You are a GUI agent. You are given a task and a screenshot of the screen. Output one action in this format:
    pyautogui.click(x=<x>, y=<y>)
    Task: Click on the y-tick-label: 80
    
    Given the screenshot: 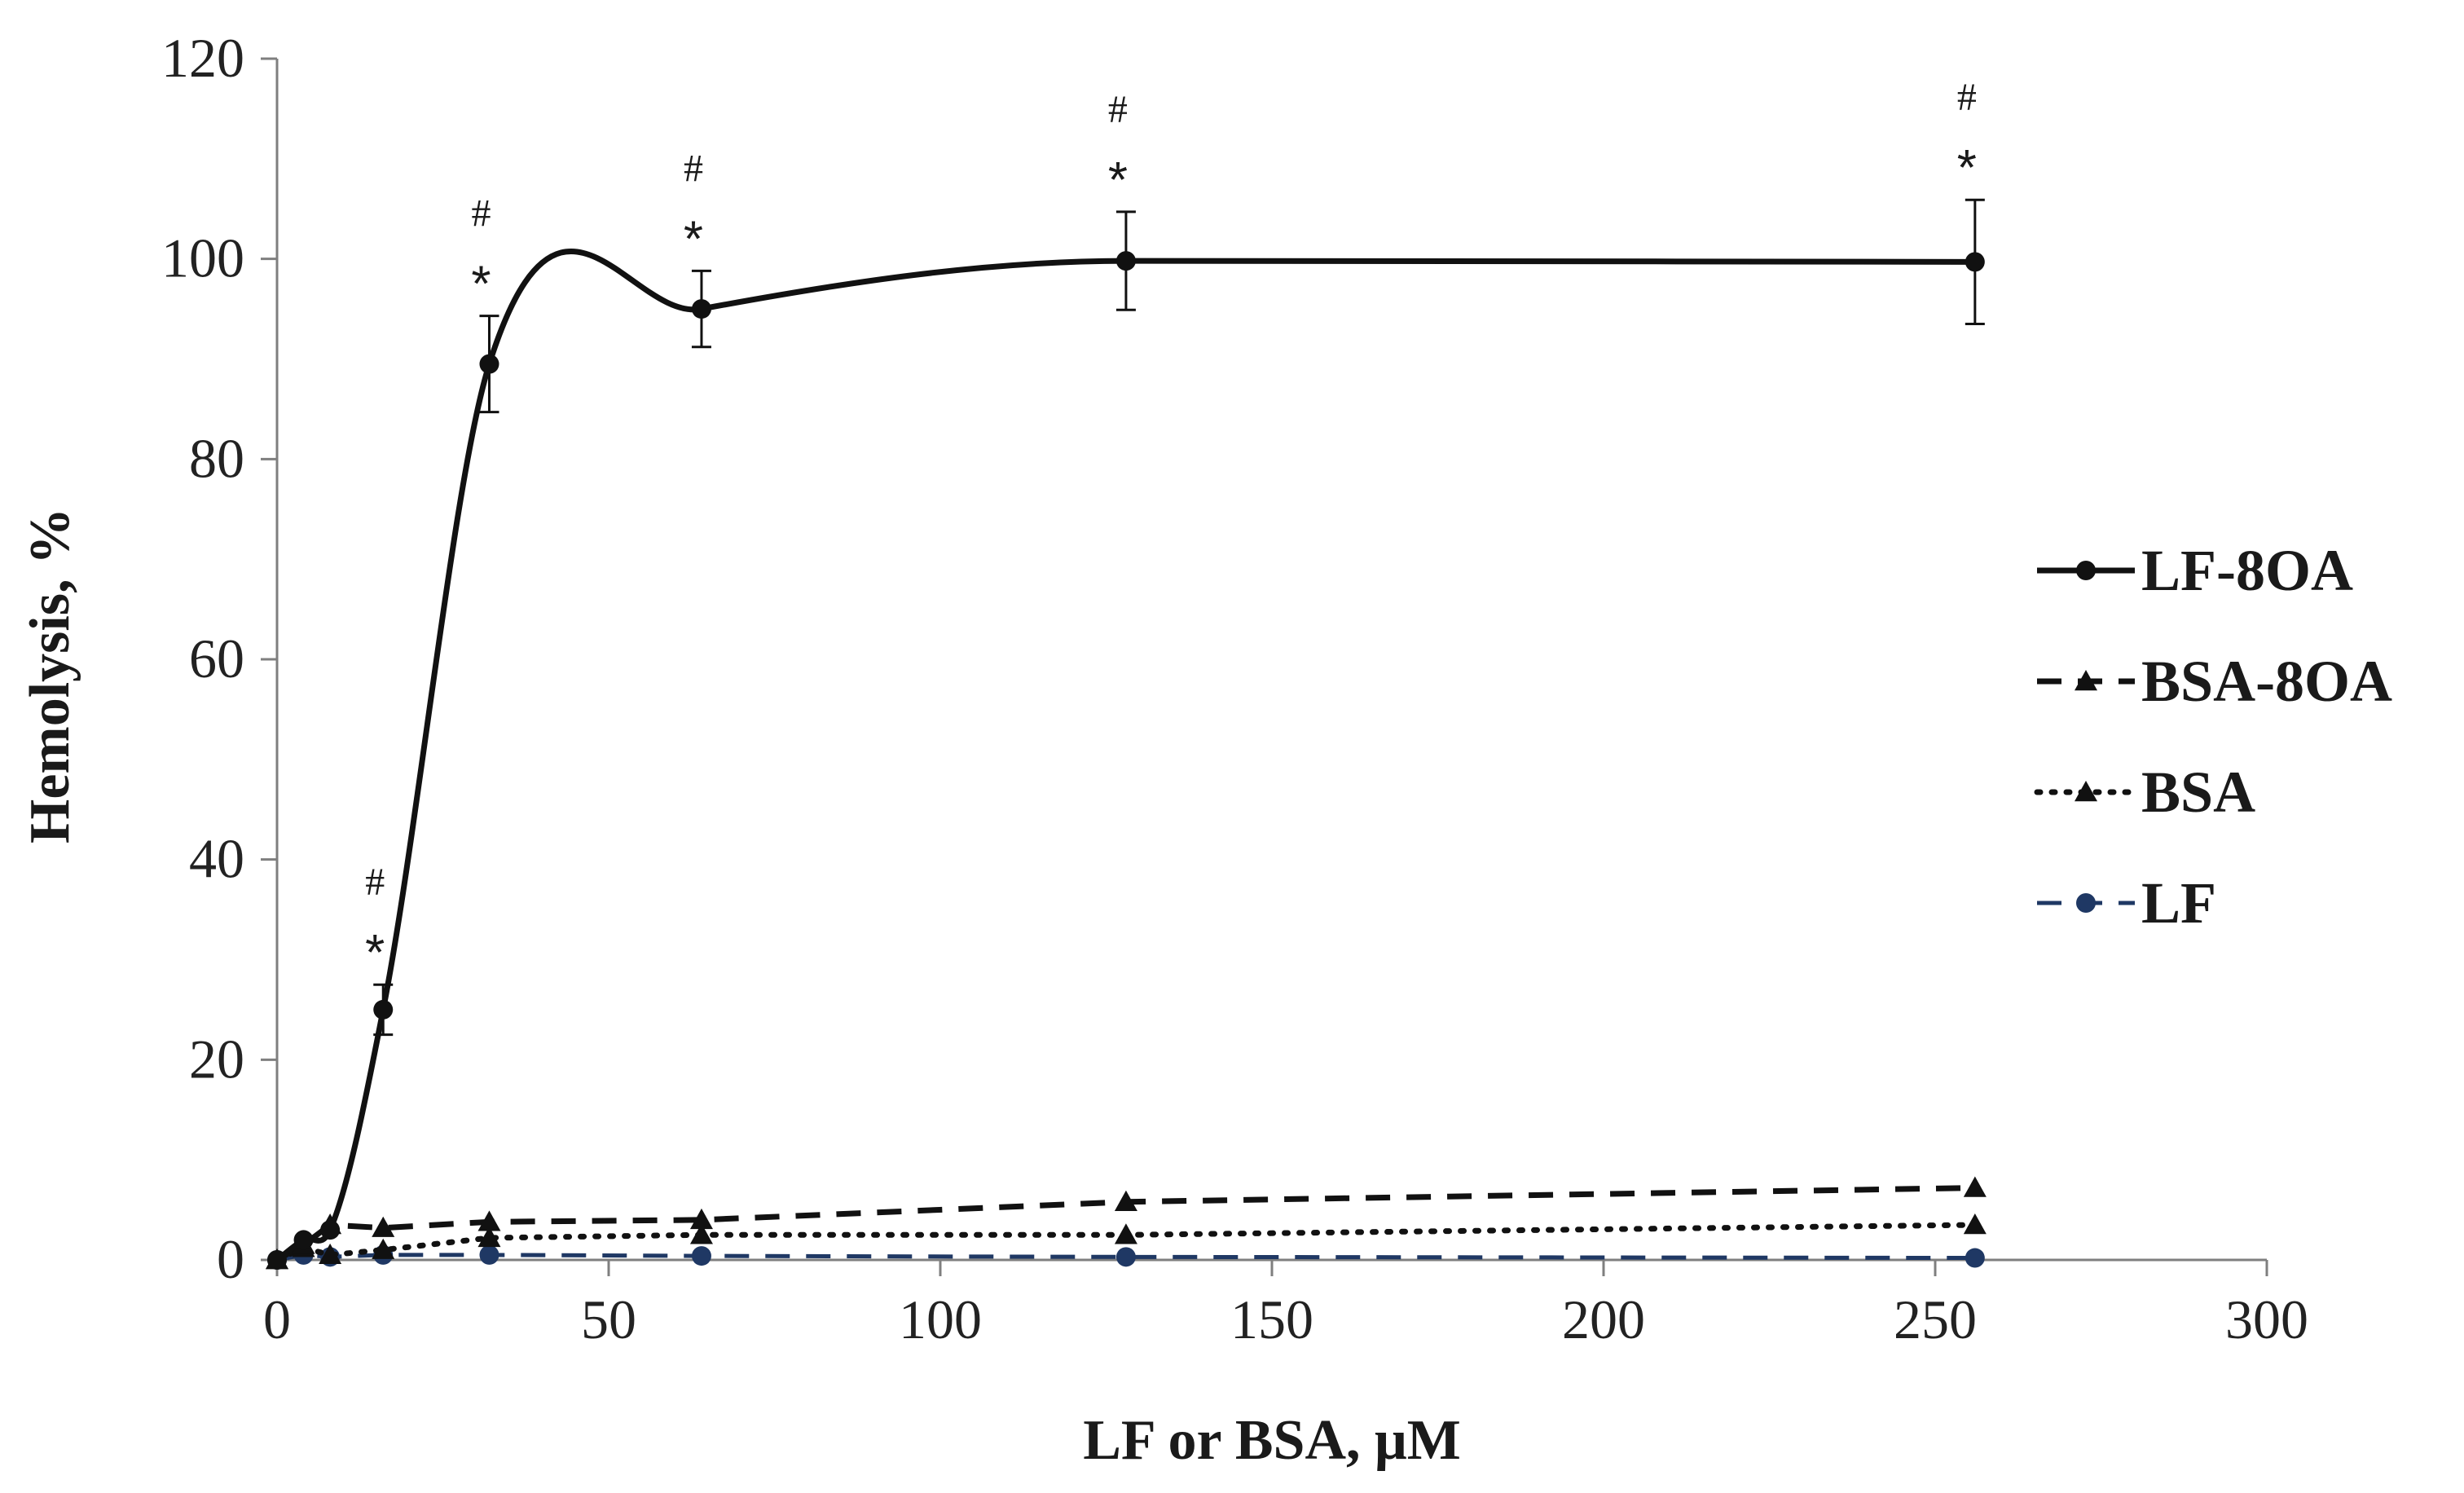 What is the action you would take?
    pyautogui.click(x=216, y=458)
    